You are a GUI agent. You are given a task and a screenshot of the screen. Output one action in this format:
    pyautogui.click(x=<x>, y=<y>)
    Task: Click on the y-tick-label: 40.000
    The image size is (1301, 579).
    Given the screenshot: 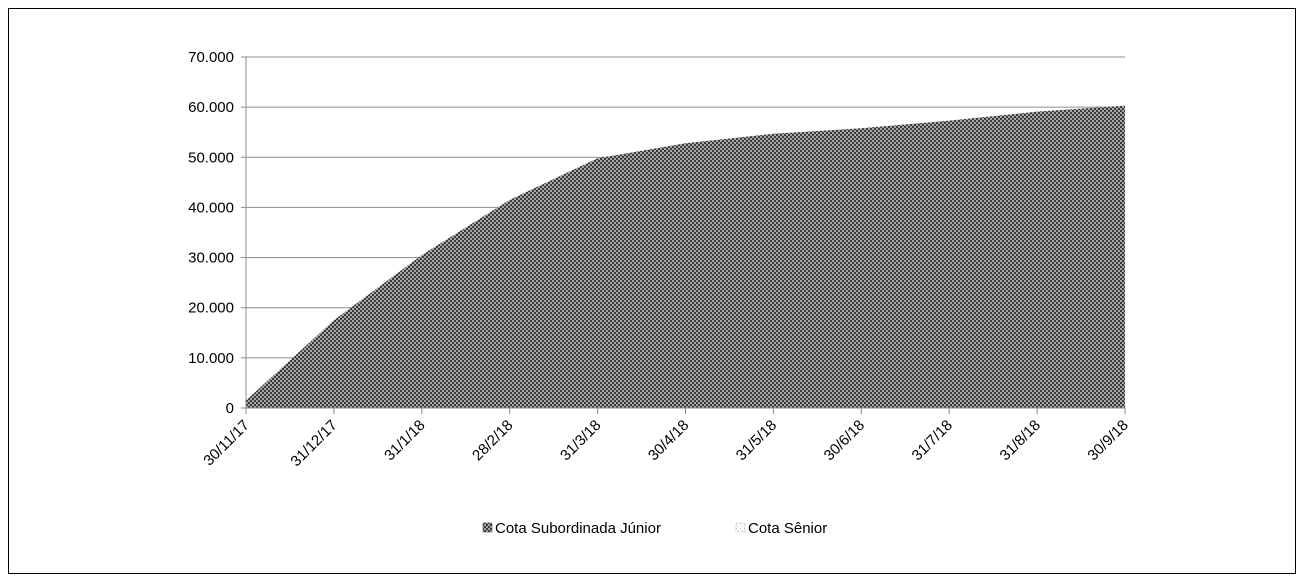 What is the action you would take?
    pyautogui.click(x=211, y=207)
    